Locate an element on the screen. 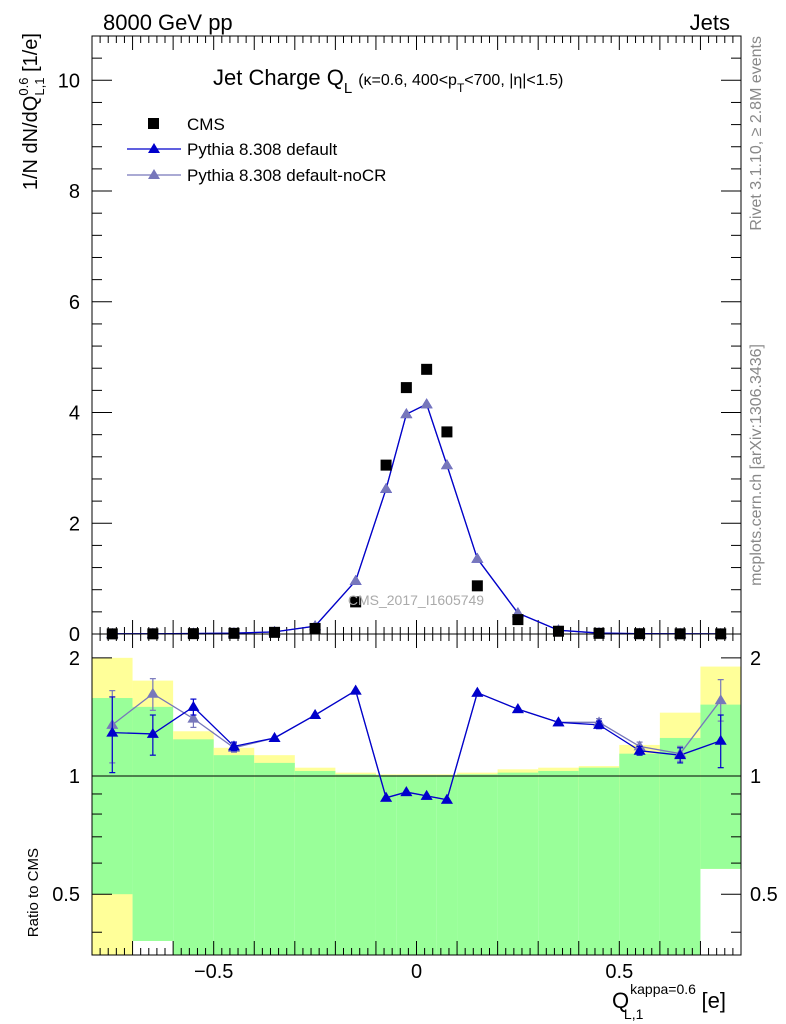 The width and height of the screenshot is (786, 1024). ratio-xlabel-sub: L,1 is located at coordinates (634, 1014).